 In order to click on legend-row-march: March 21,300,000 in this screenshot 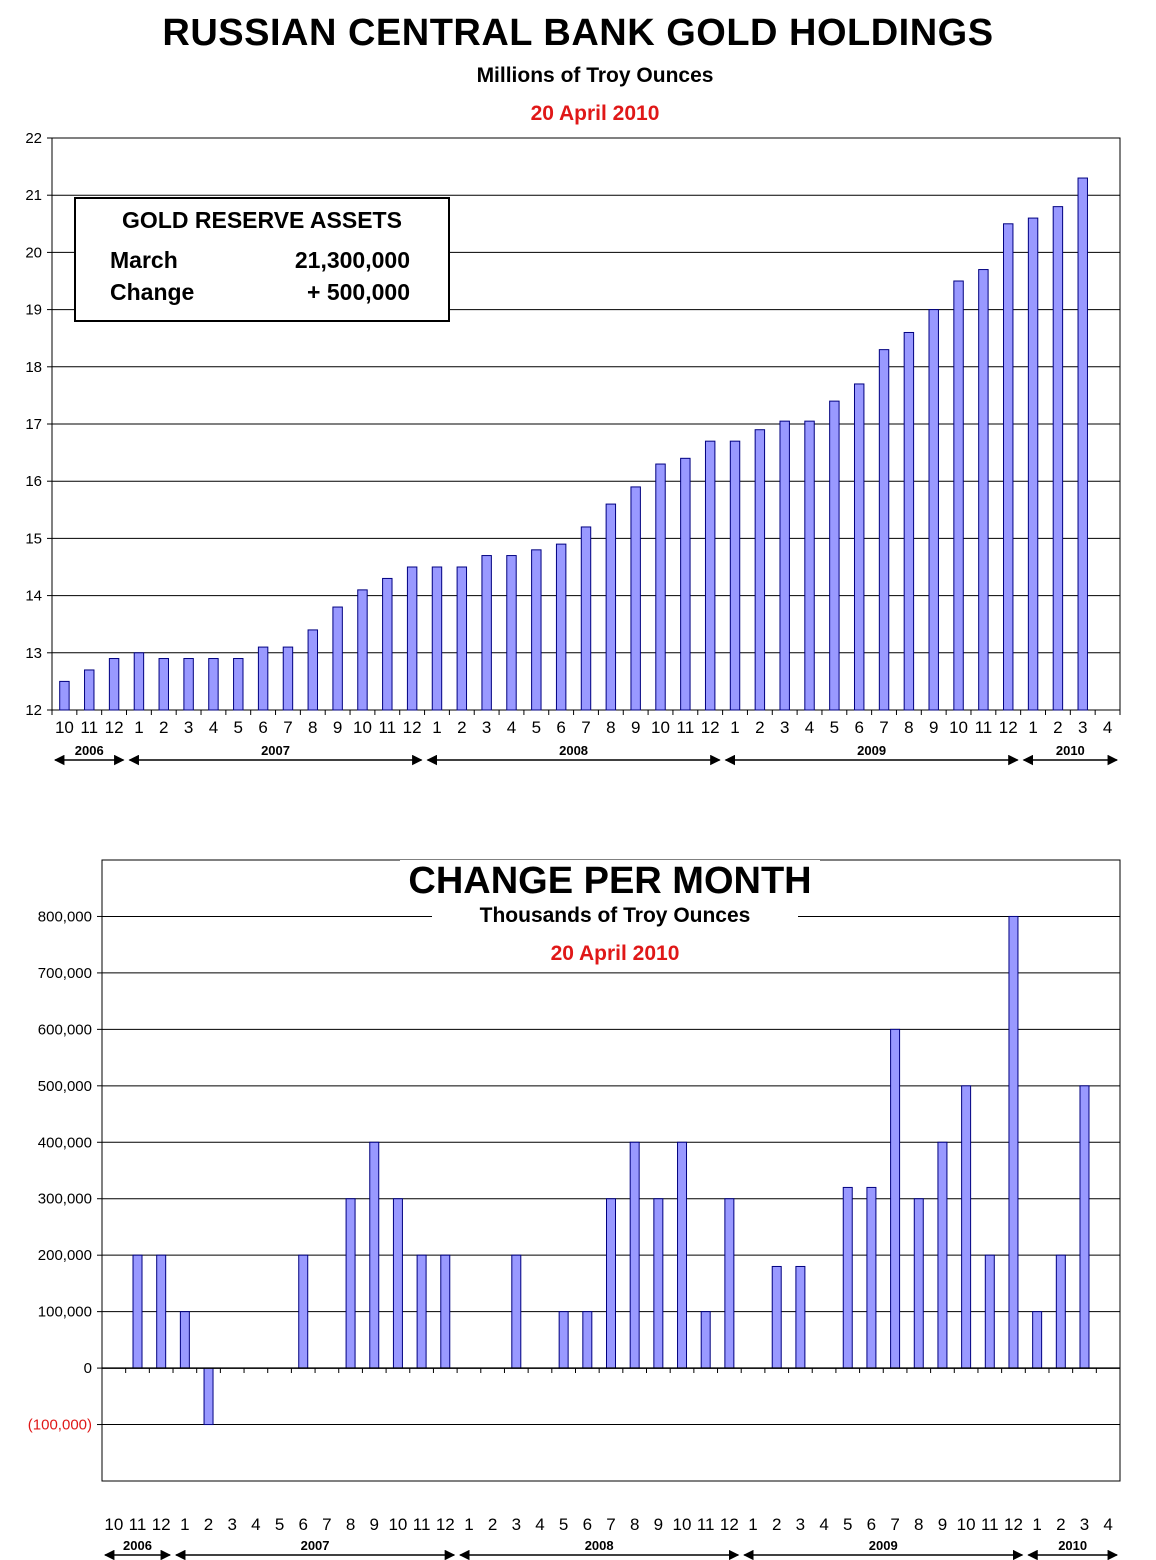, I will do `click(260, 260)`.